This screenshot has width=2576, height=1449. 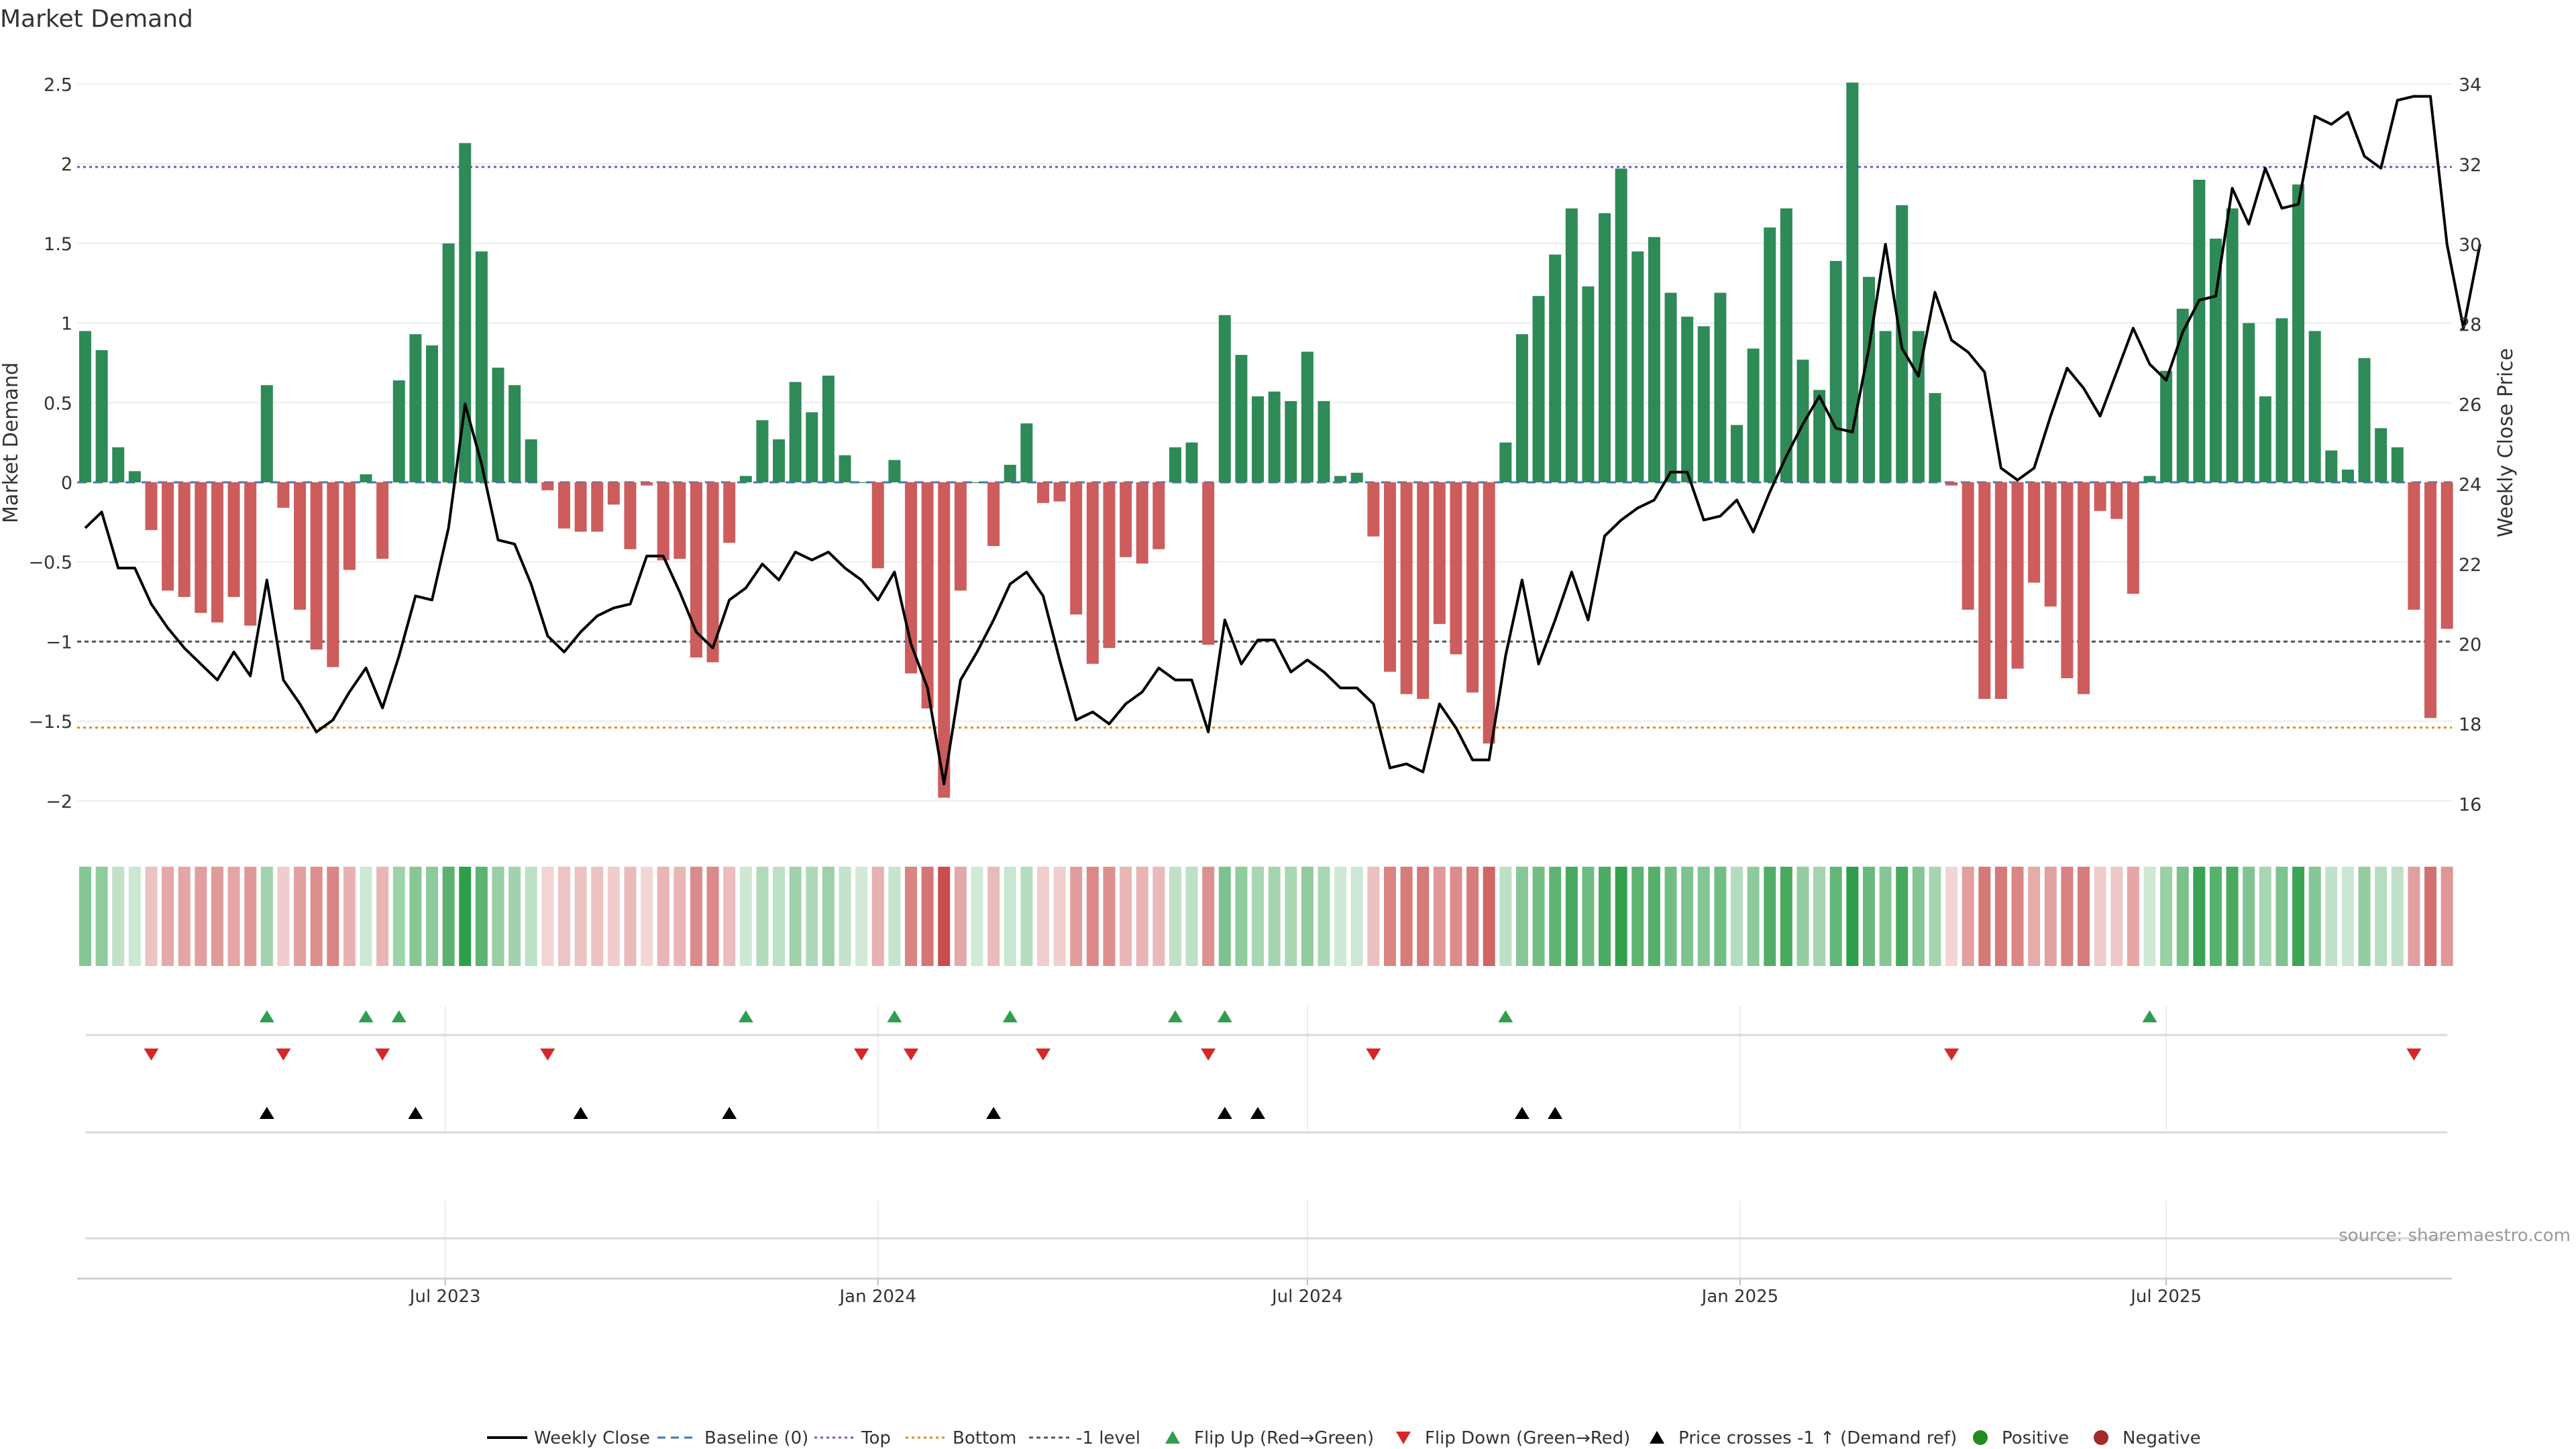 What do you see at coordinates (1527, 1438) in the screenshot?
I see `legend-label: Flip Down (Green→Red)` at bounding box center [1527, 1438].